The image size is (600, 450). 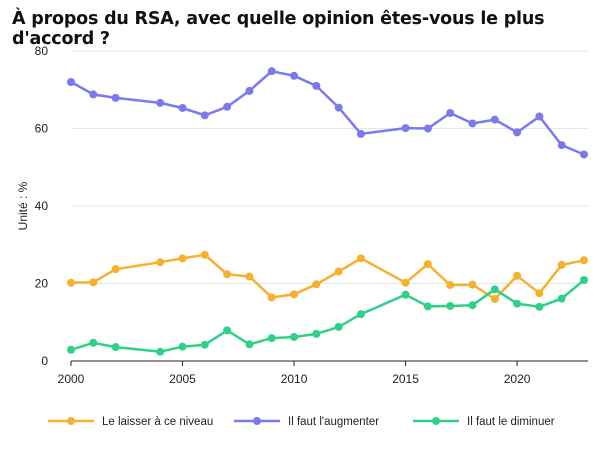 What do you see at coordinates (517, 379) in the screenshot?
I see `x-tick-label: 2020` at bounding box center [517, 379].